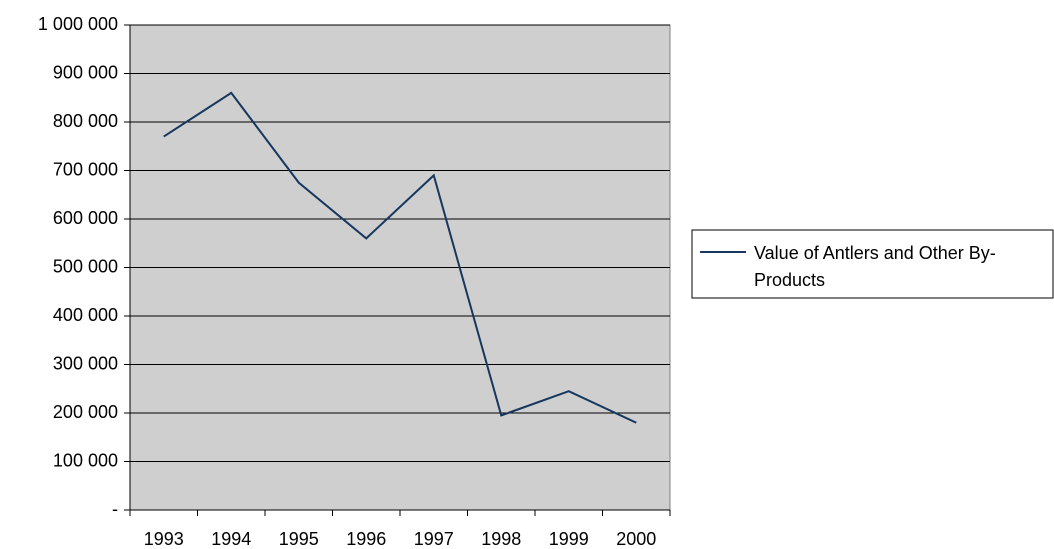 The image size is (1054, 549). Describe the element at coordinates (85, 266) in the screenshot. I see `y-tick-label: 500 000` at that location.